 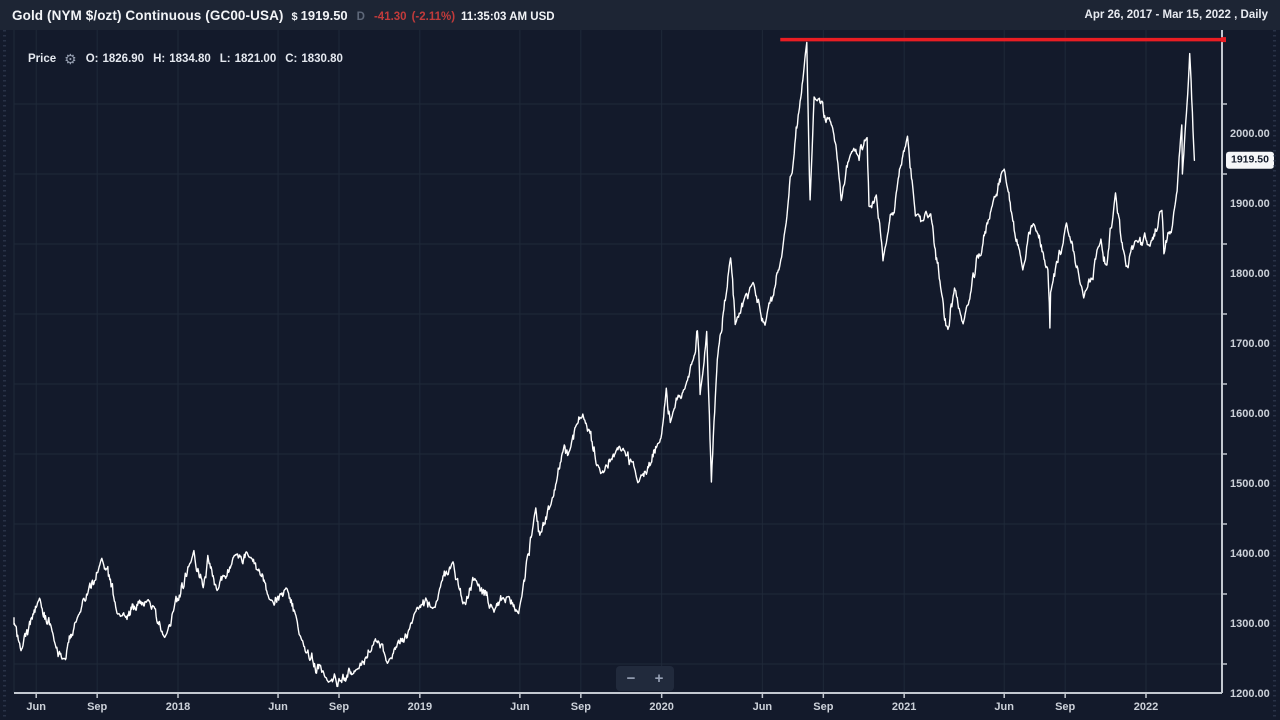 What do you see at coordinates (420, 707) in the screenshot?
I see `x-tick-label: 2019` at bounding box center [420, 707].